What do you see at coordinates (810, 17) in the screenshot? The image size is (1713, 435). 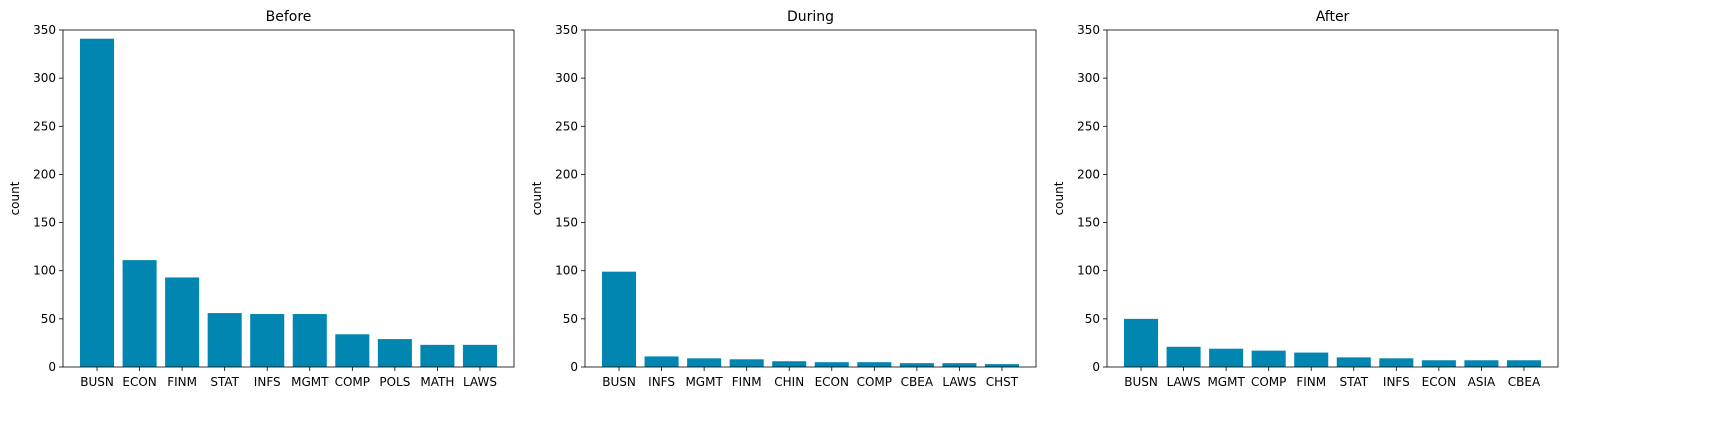 I see `chart-title: During` at bounding box center [810, 17].